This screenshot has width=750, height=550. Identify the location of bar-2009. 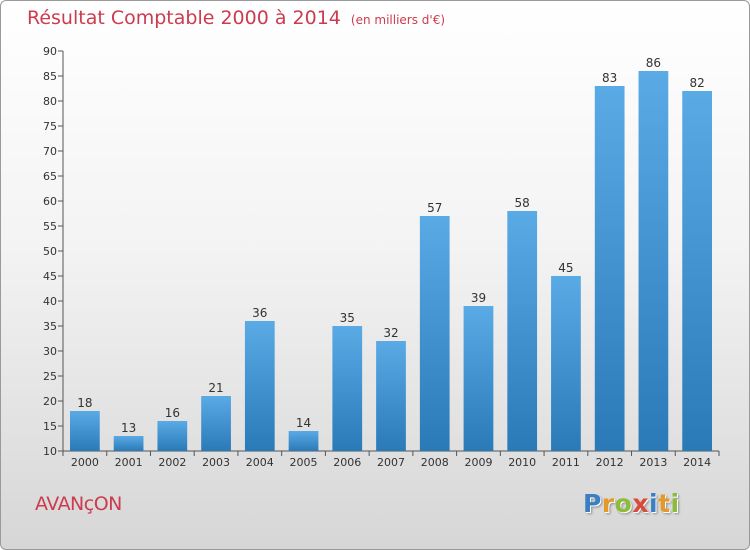
(478, 378).